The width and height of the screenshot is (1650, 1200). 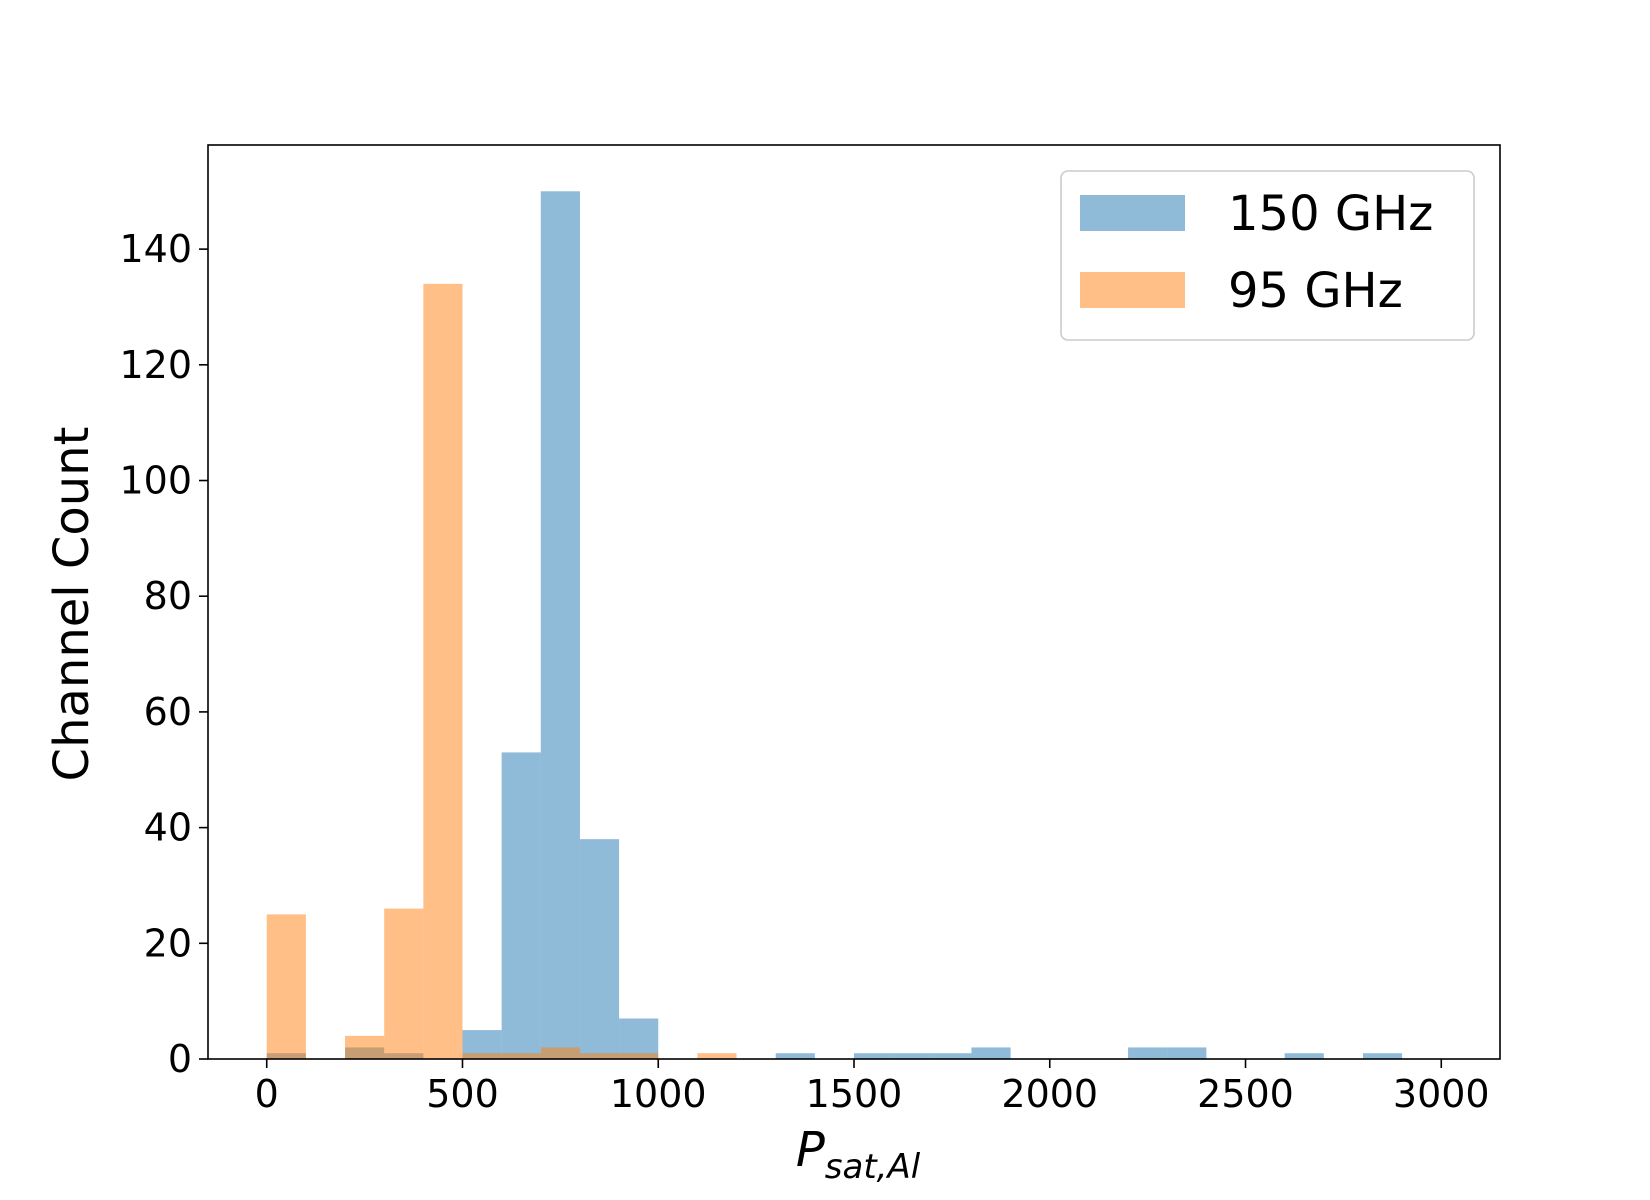 What do you see at coordinates (155, 481) in the screenshot?
I see `y-tick-label-100: 100` at bounding box center [155, 481].